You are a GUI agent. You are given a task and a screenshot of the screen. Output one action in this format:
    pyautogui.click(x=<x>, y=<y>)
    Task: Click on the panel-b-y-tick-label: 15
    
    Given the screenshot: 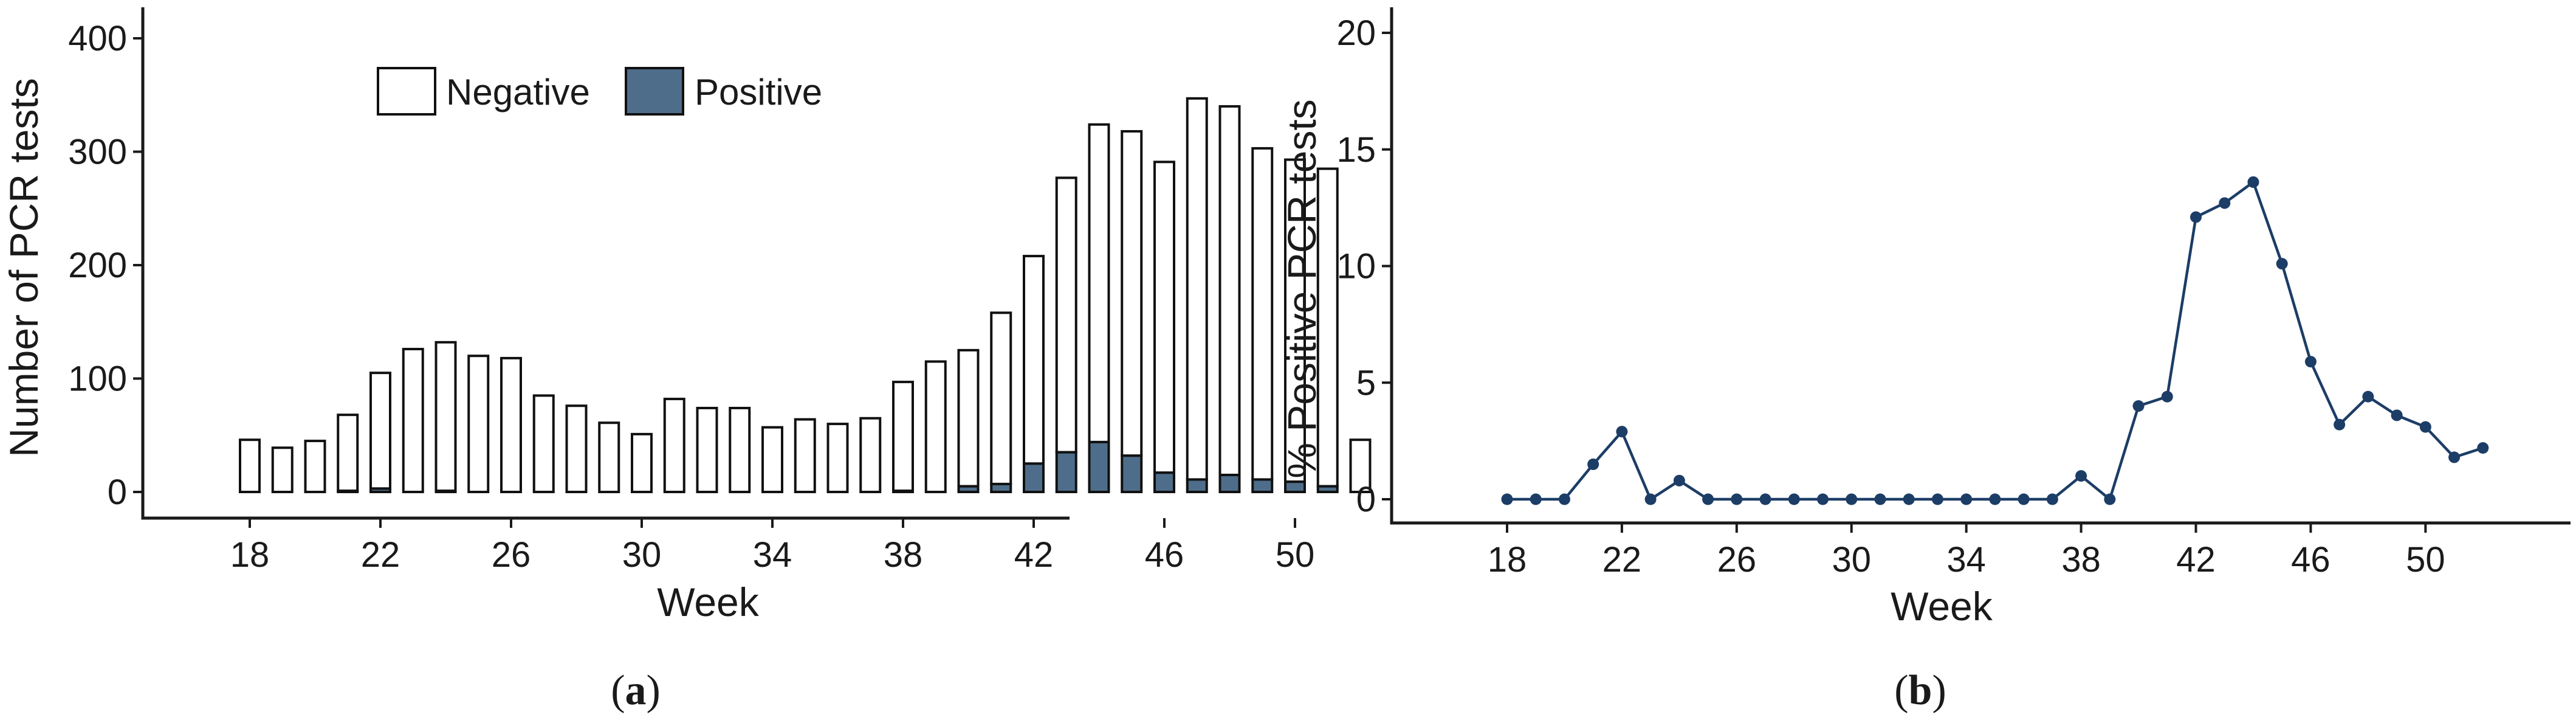 What is the action you would take?
    pyautogui.click(x=1356, y=150)
    